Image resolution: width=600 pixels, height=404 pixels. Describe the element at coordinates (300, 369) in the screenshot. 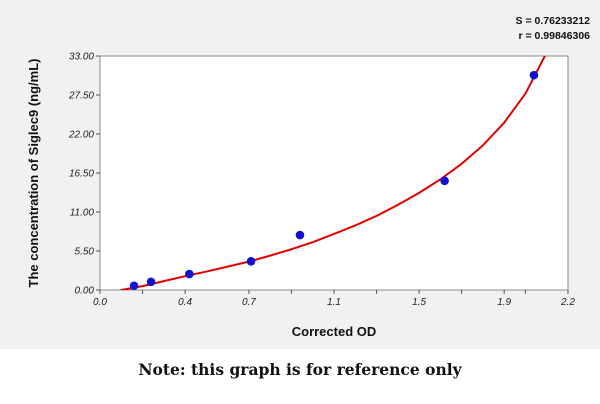

I see `reference-note: Note: this graph is for reference only` at that location.